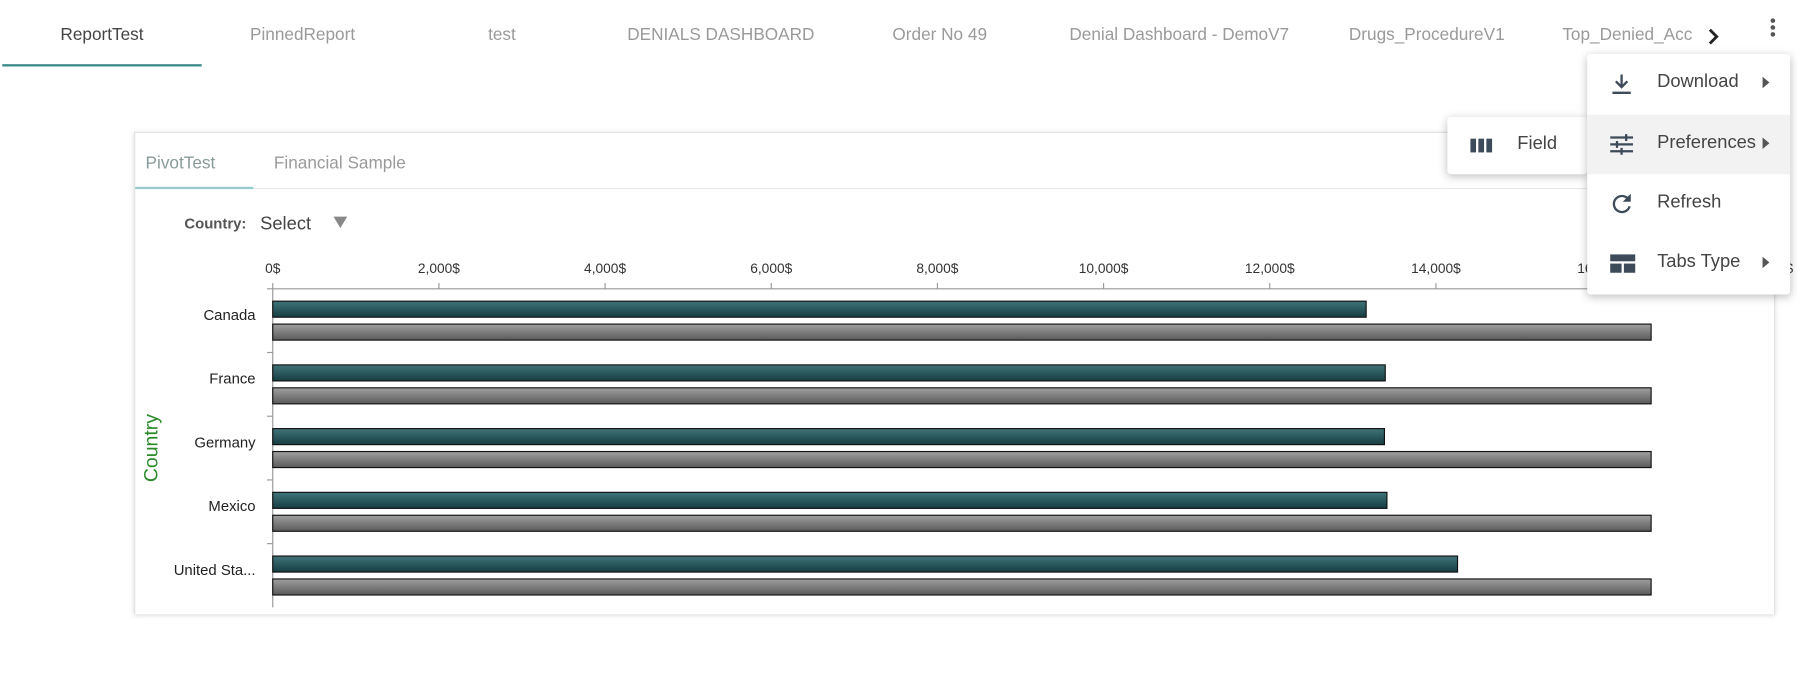 This screenshot has width=1797, height=682. What do you see at coordinates (339, 163) in the screenshot?
I see `sub-tab: Financial Sample` at bounding box center [339, 163].